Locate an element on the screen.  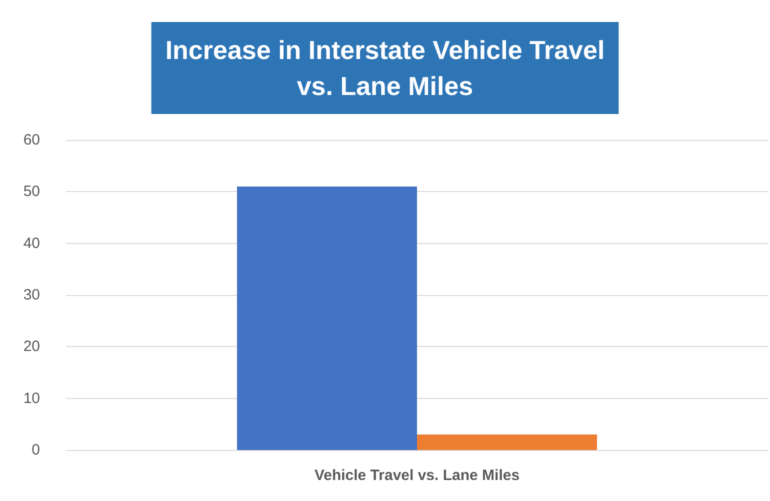
y-tick-label: 40 is located at coordinates (31, 243).